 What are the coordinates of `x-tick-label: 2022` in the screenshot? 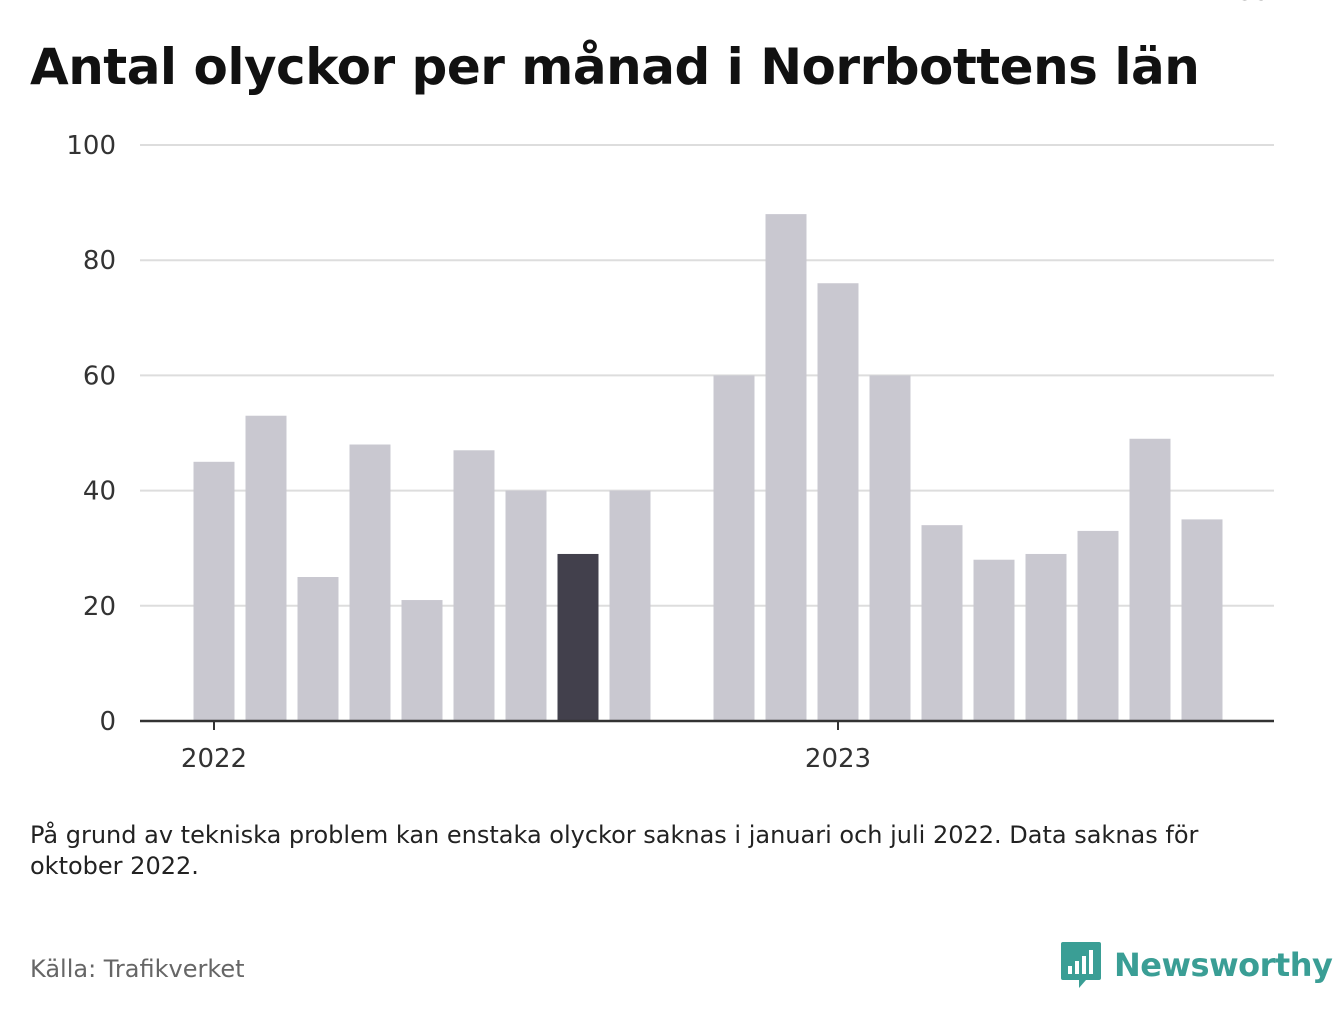 It's located at (214, 759).